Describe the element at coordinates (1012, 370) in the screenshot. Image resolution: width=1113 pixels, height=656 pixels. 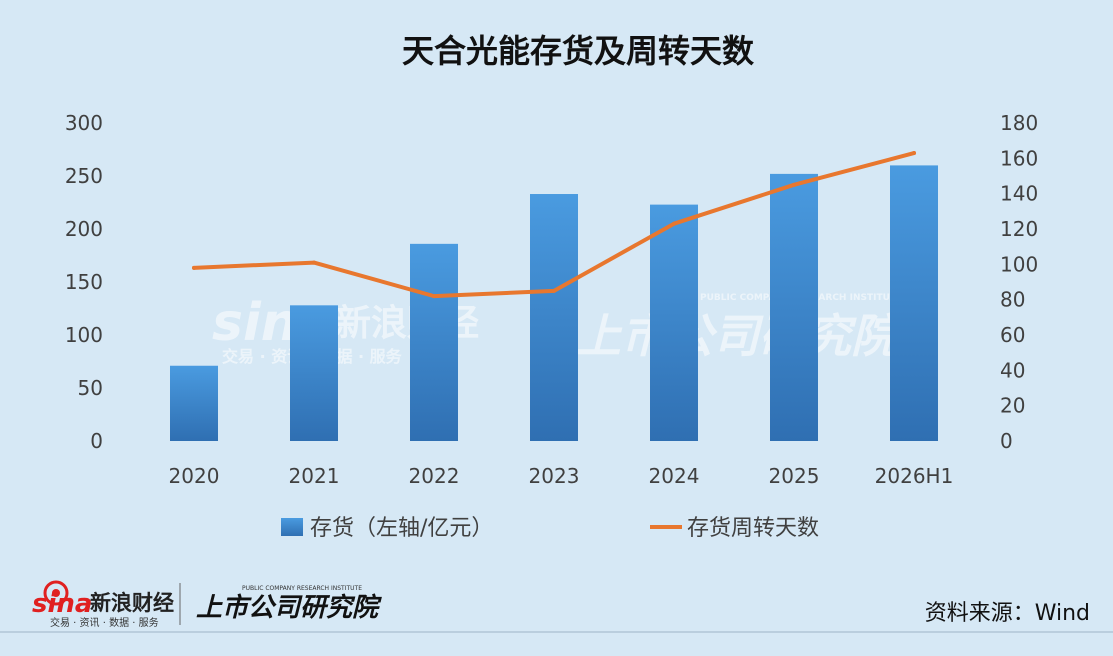
I see `right-tick-label: 40` at that location.